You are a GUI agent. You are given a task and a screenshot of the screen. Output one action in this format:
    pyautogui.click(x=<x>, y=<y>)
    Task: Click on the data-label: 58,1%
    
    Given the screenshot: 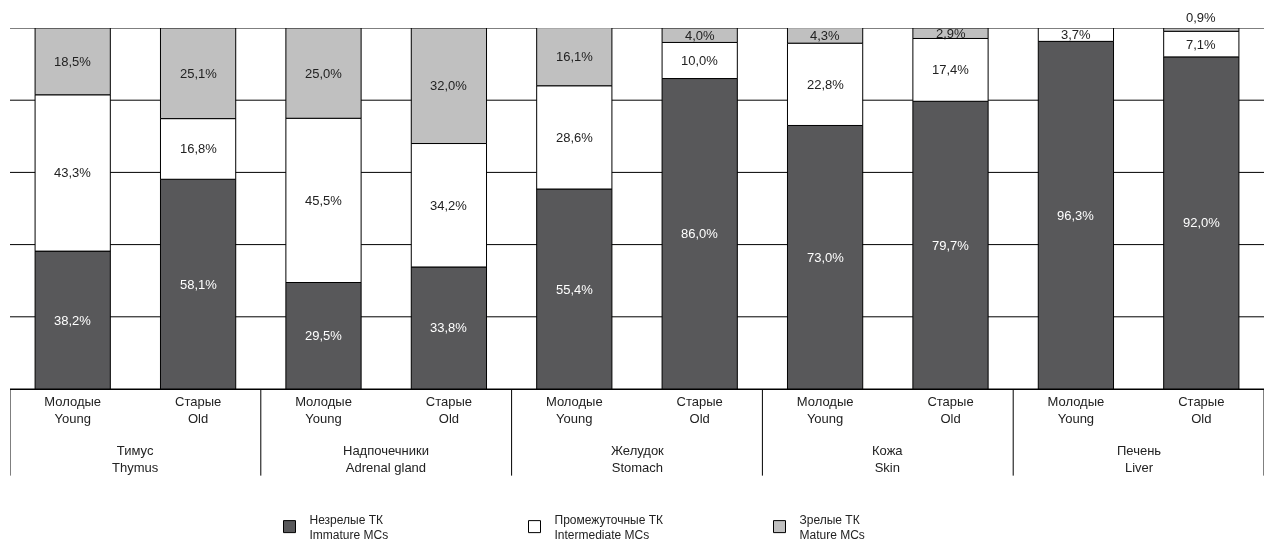 What is the action you would take?
    pyautogui.click(x=199, y=284)
    